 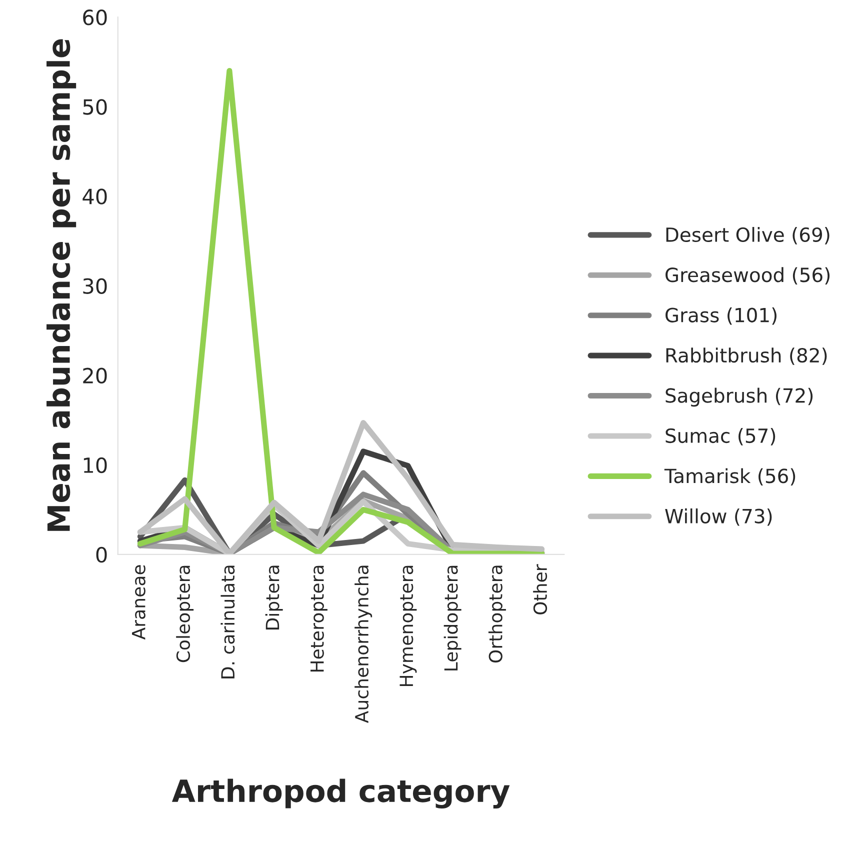 What do you see at coordinates (95, 18) in the screenshot?
I see `y-tick-label: 60` at bounding box center [95, 18].